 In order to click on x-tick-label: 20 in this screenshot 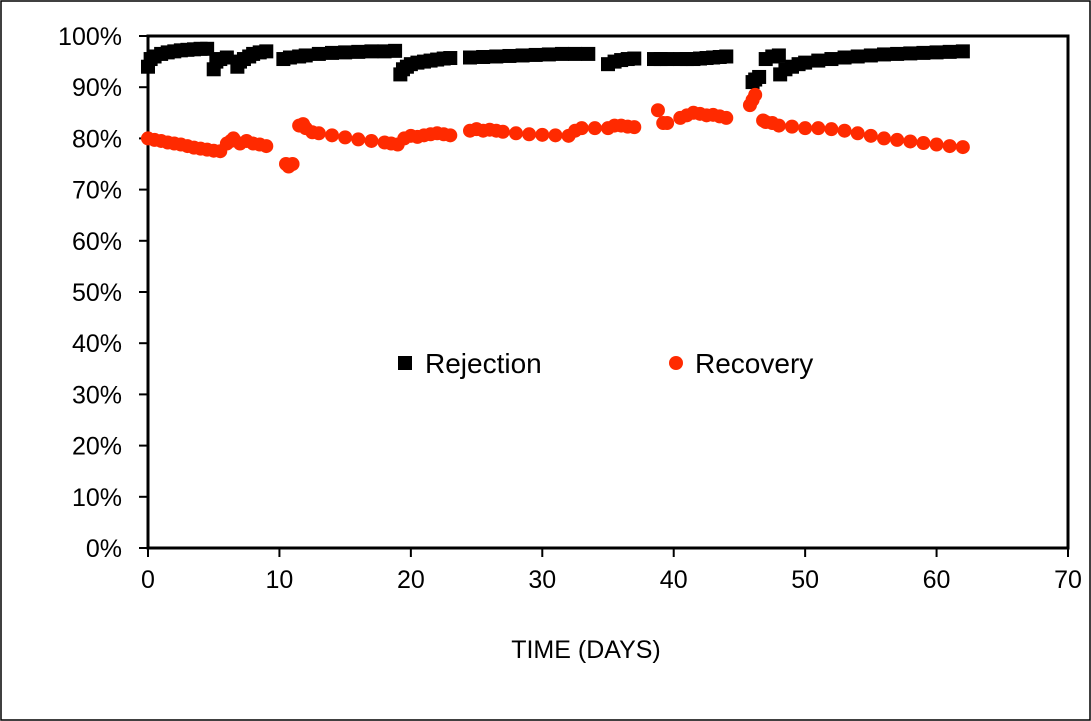, I will do `click(411, 580)`.